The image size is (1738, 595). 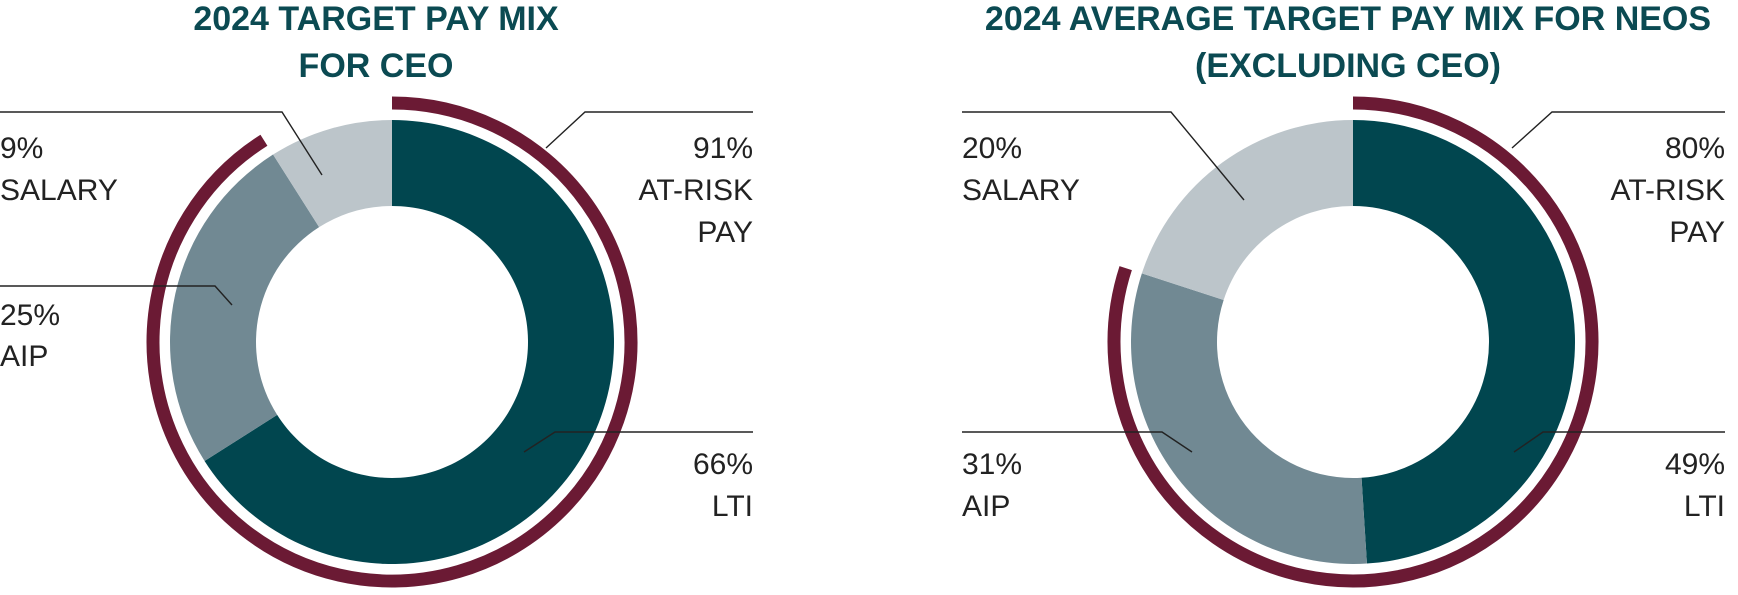 What do you see at coordinates (376, 19) in the screenshot?
I see `chart-title-line1: 2024 TARGET PAY MIX` at bounding box center [376, 19].